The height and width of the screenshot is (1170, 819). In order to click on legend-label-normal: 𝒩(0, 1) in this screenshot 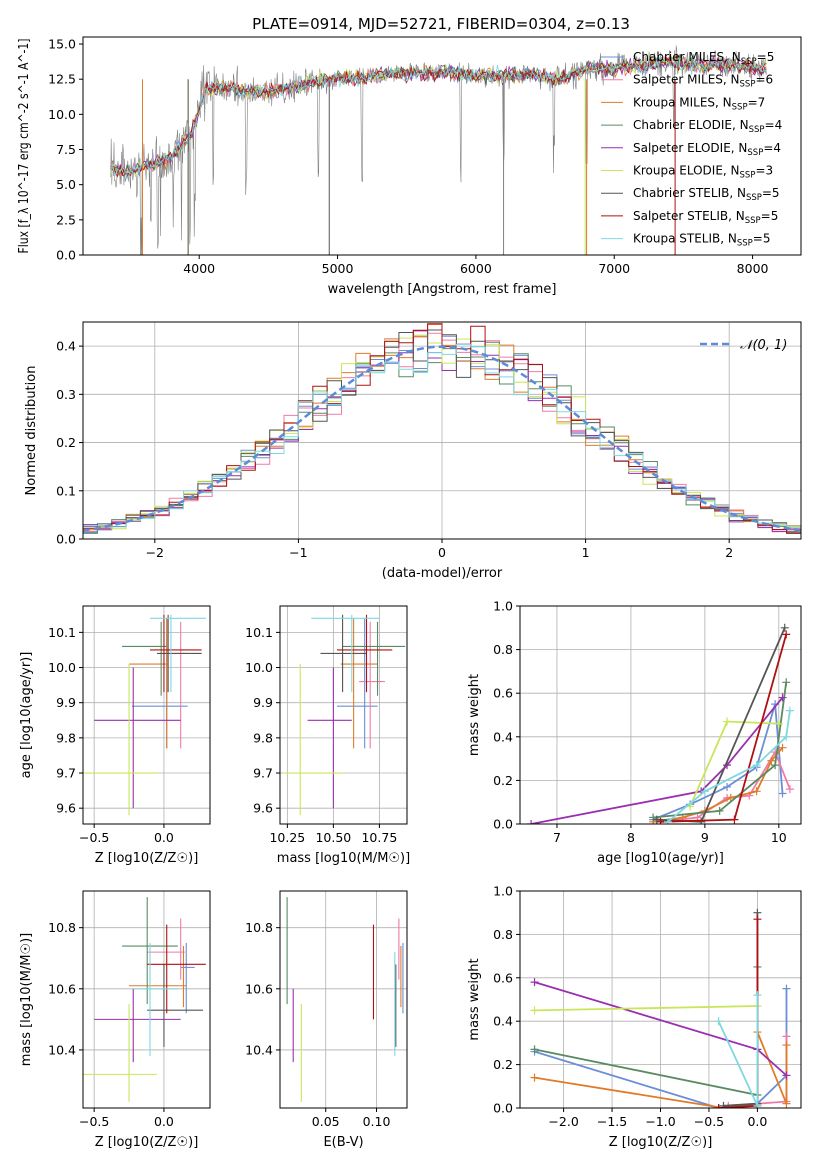, I will do `click(763, 345)`.